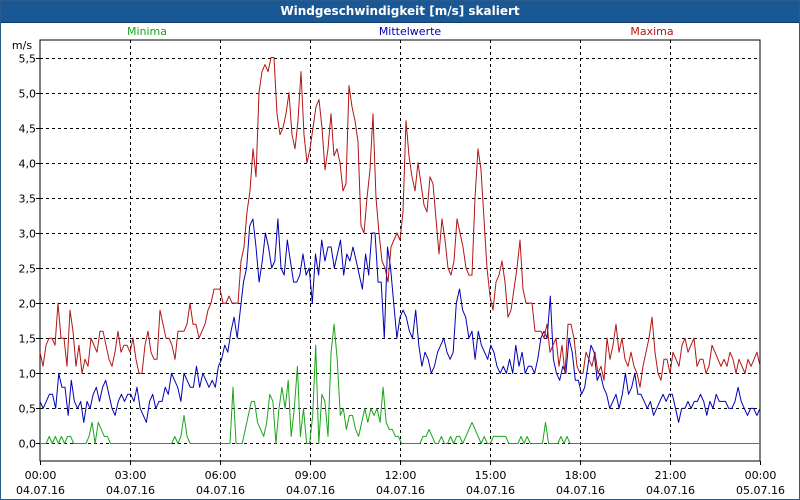 The image size is (800, 500). I want to click on legend-mittelwerte: Mittelwerte, so click(410, 31).